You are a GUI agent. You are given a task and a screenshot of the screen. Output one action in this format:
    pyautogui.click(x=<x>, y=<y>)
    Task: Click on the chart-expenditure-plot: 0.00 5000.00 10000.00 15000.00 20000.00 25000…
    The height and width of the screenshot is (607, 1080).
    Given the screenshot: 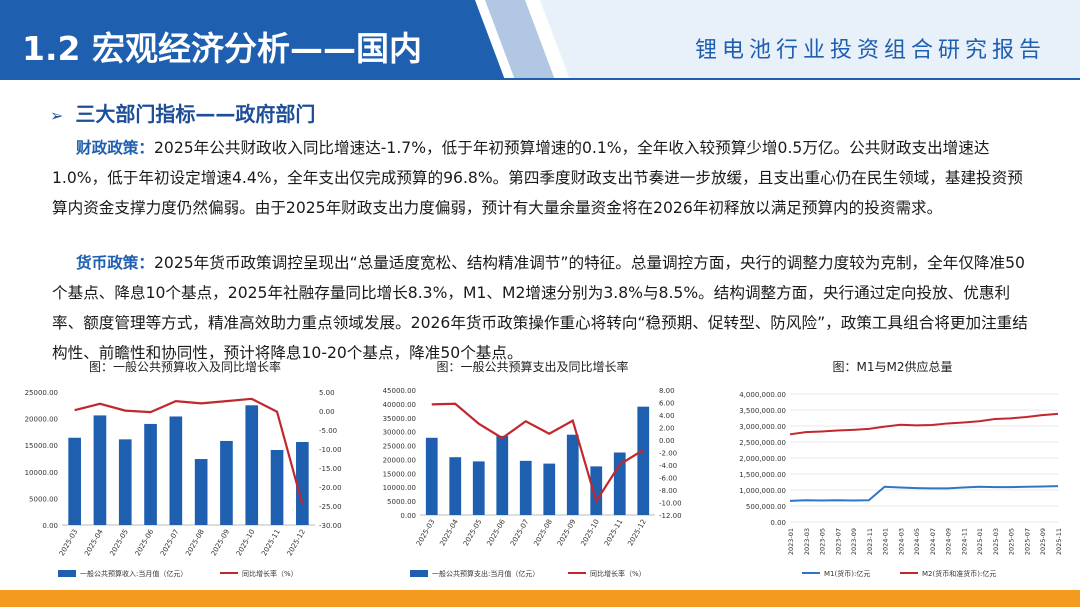 What is the action you would take?
    pyautogui.click(x=532, y=482)
    